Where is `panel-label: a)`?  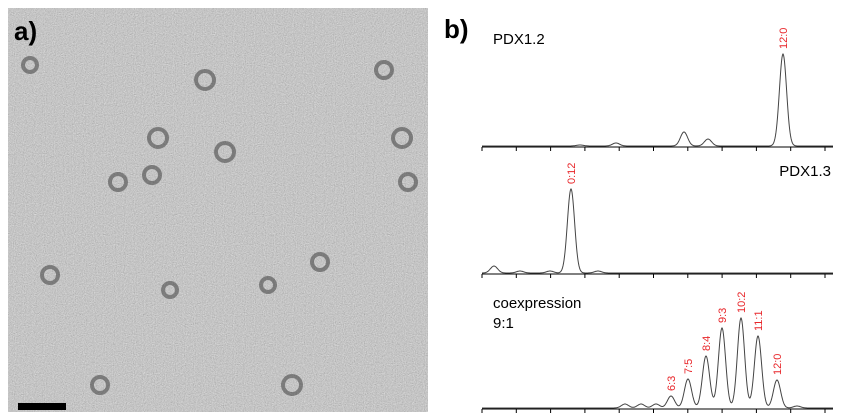 panel-label: a) is located at coordinates (25, 31).